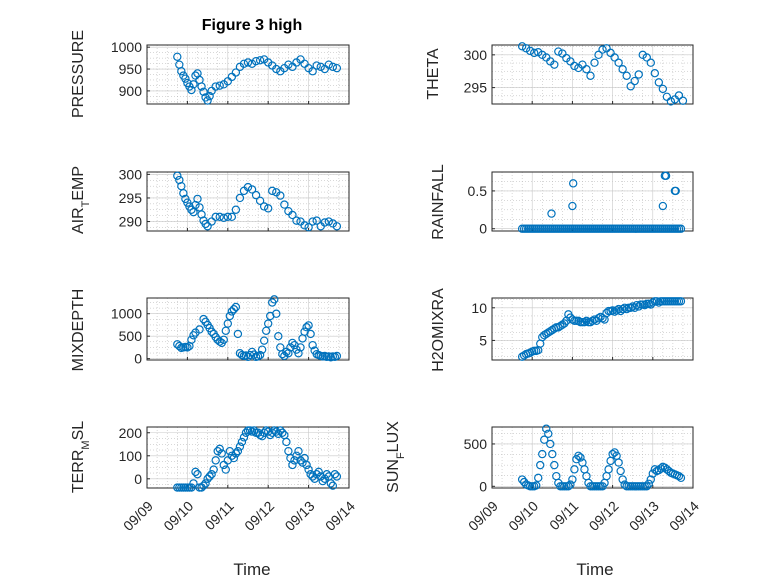 The height and width of the screenshot is (583, 778). I want to click on ytick-label: 1000, so click(126, 314).